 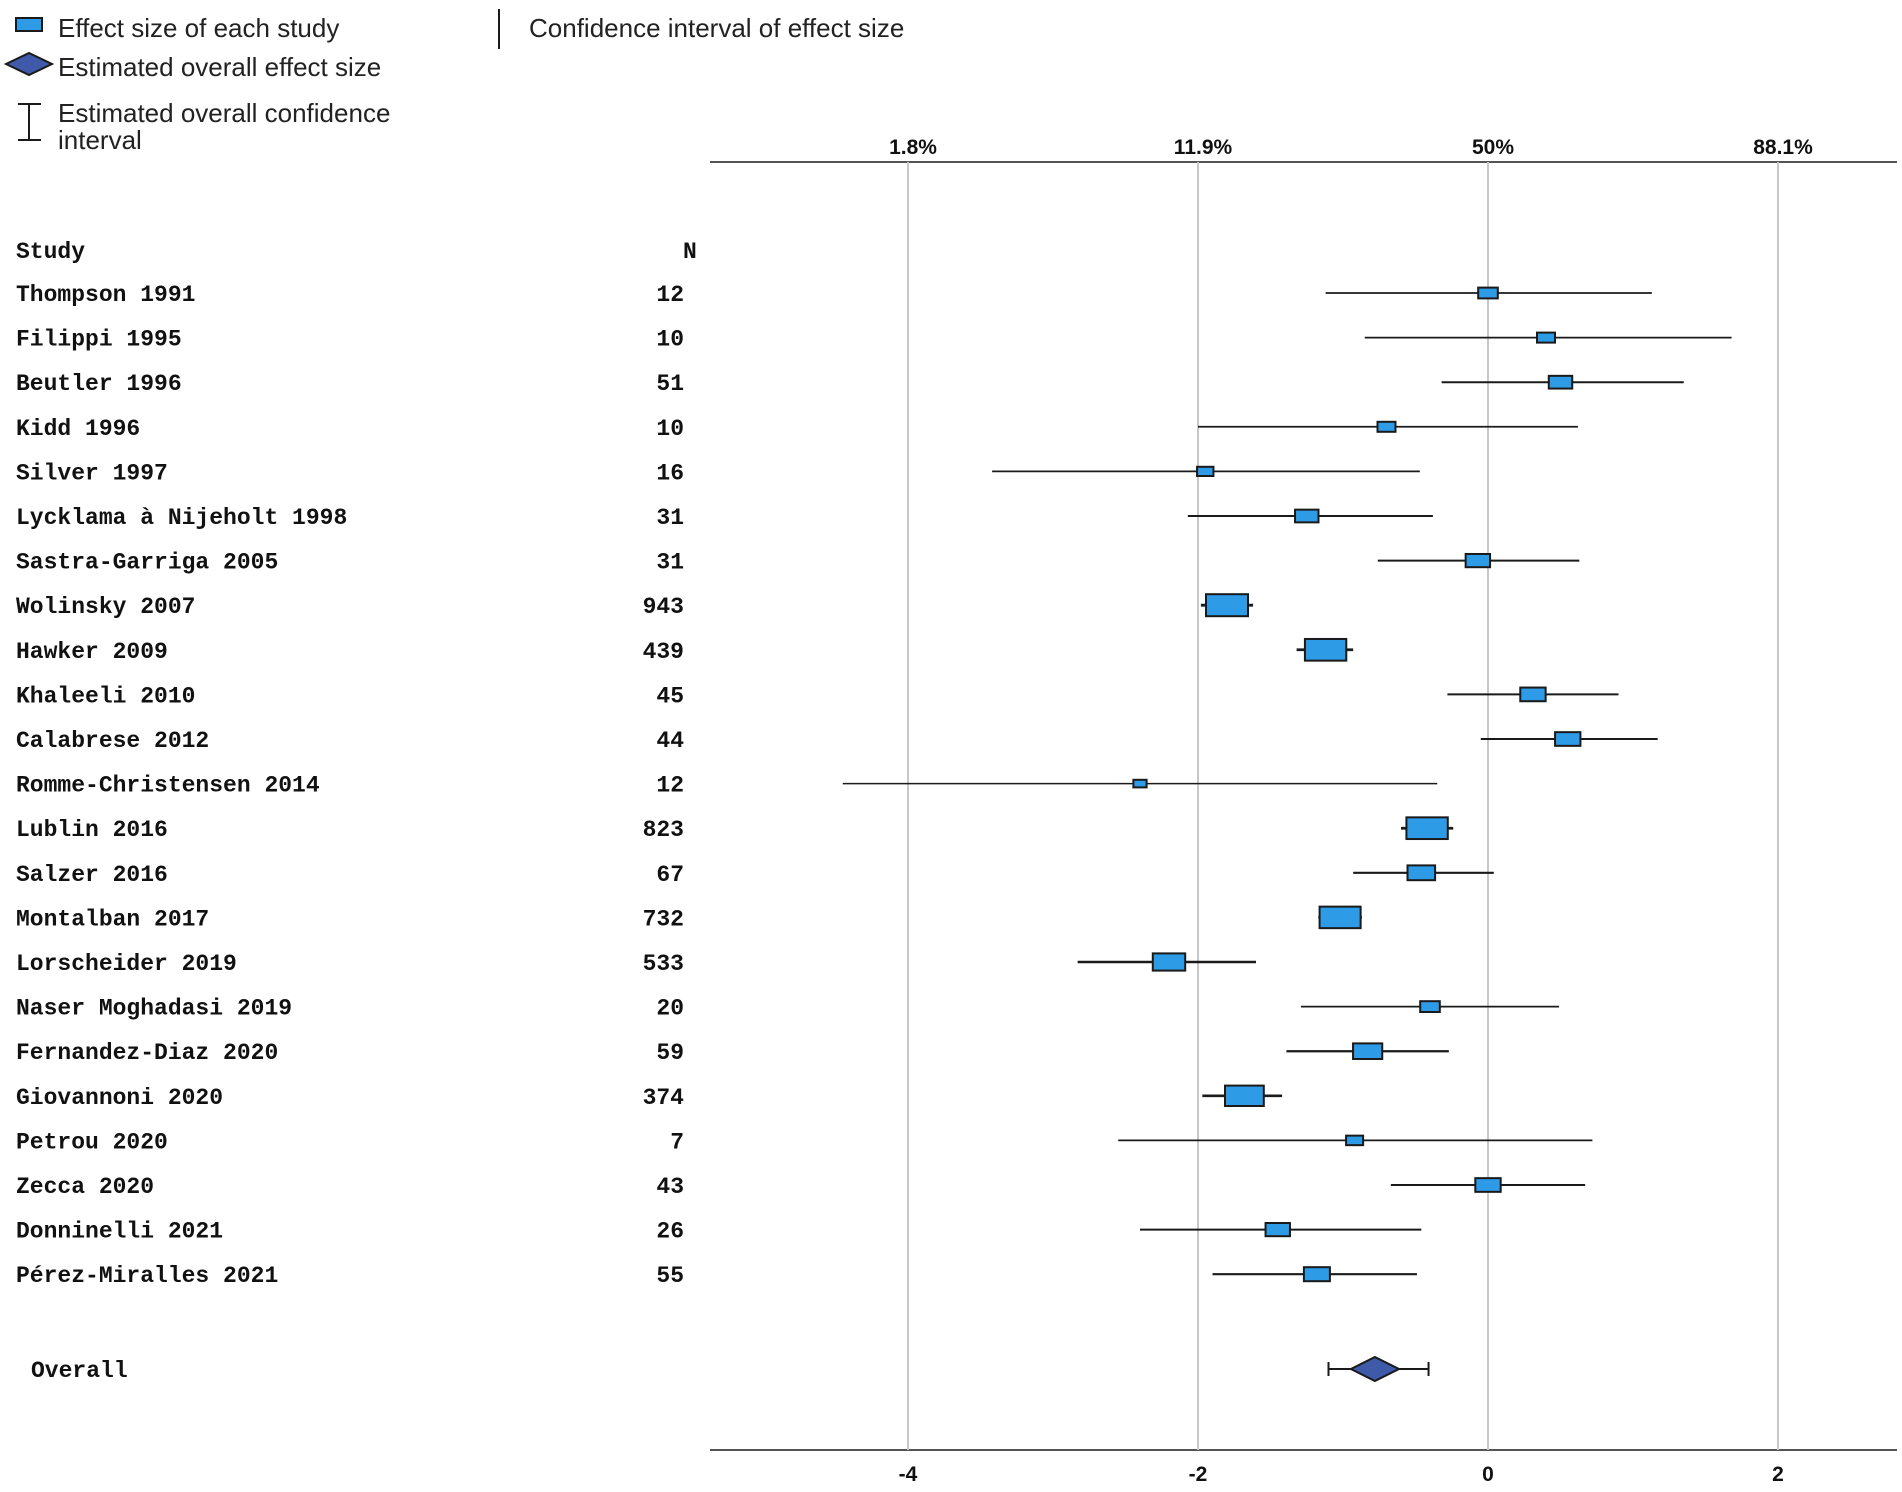 What do you see at coordinates (105, 696) in the screenshot?
I see `study-name: Khaleeli 2010` at bounding box center [105, 696].